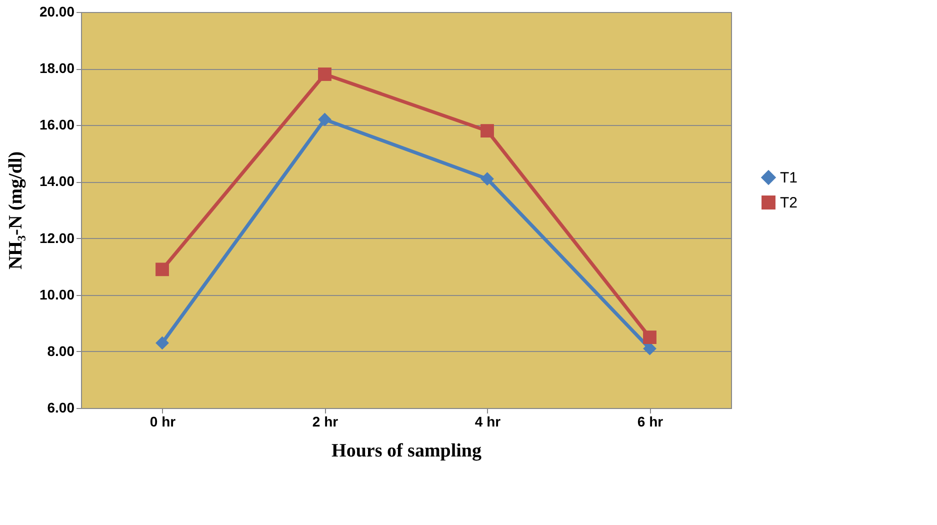  What do you see at coordinates (163, 422) in the screenshot?
I see `x-tick-label: 0 hr` at bounding box center [163, 422].